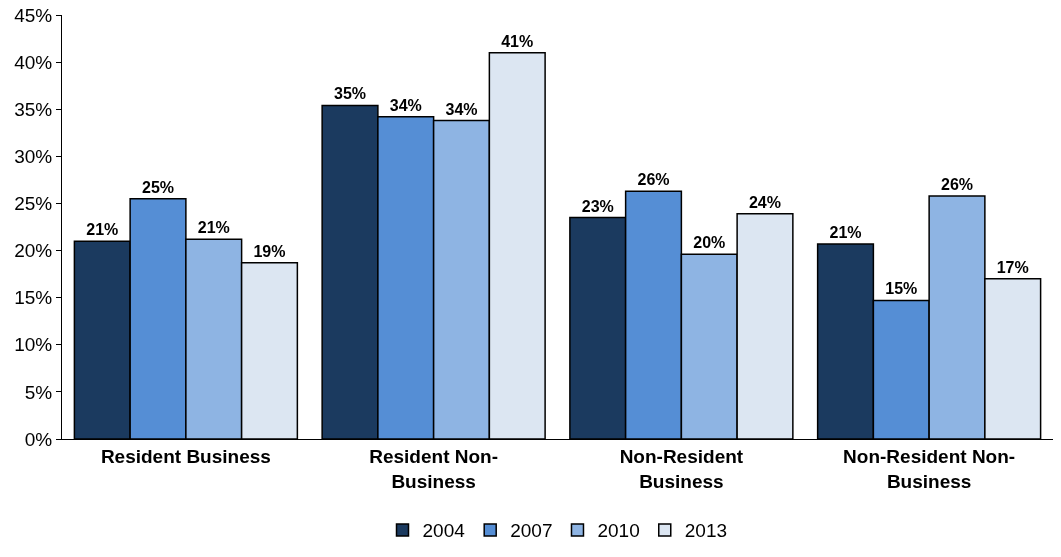  What do you see at coordinates (929, 468) in the screenshot?
I see `x-tick-label: Non-Resident Non-Business` at bounding box center [929, 468].